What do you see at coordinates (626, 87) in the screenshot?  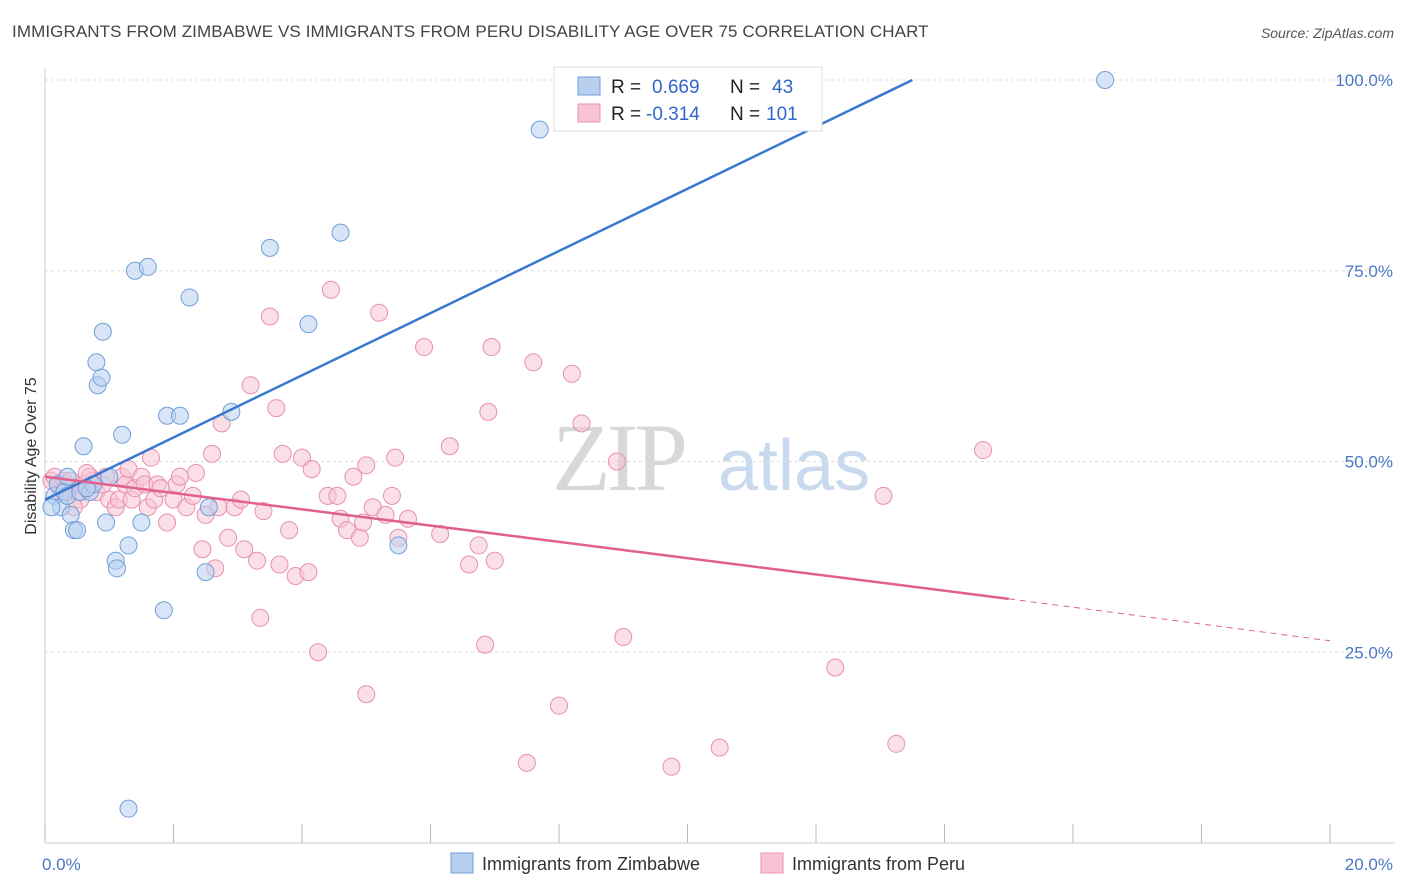 I see `zimbabwe-r-label: R =` at bounding box center [626, 87].